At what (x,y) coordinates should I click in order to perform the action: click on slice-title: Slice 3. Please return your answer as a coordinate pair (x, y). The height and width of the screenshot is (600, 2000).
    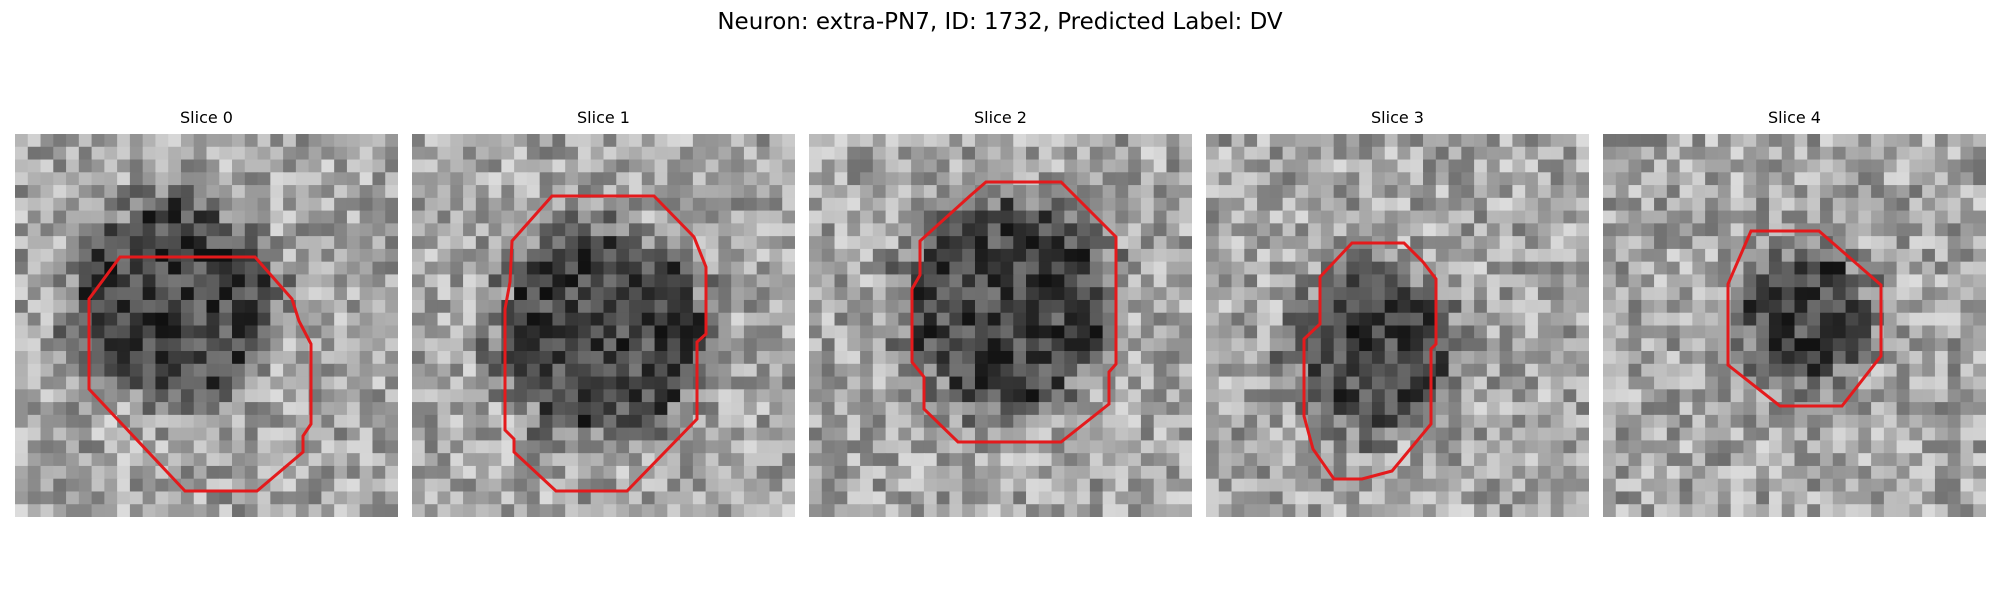
    Looking at the image, I should click on (1397, 117).